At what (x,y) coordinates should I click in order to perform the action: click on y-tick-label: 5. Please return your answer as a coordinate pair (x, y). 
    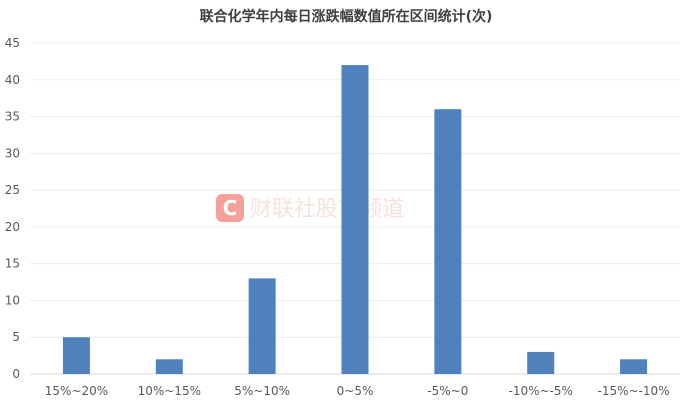
    Looking at the image, I should click on (16, 337).